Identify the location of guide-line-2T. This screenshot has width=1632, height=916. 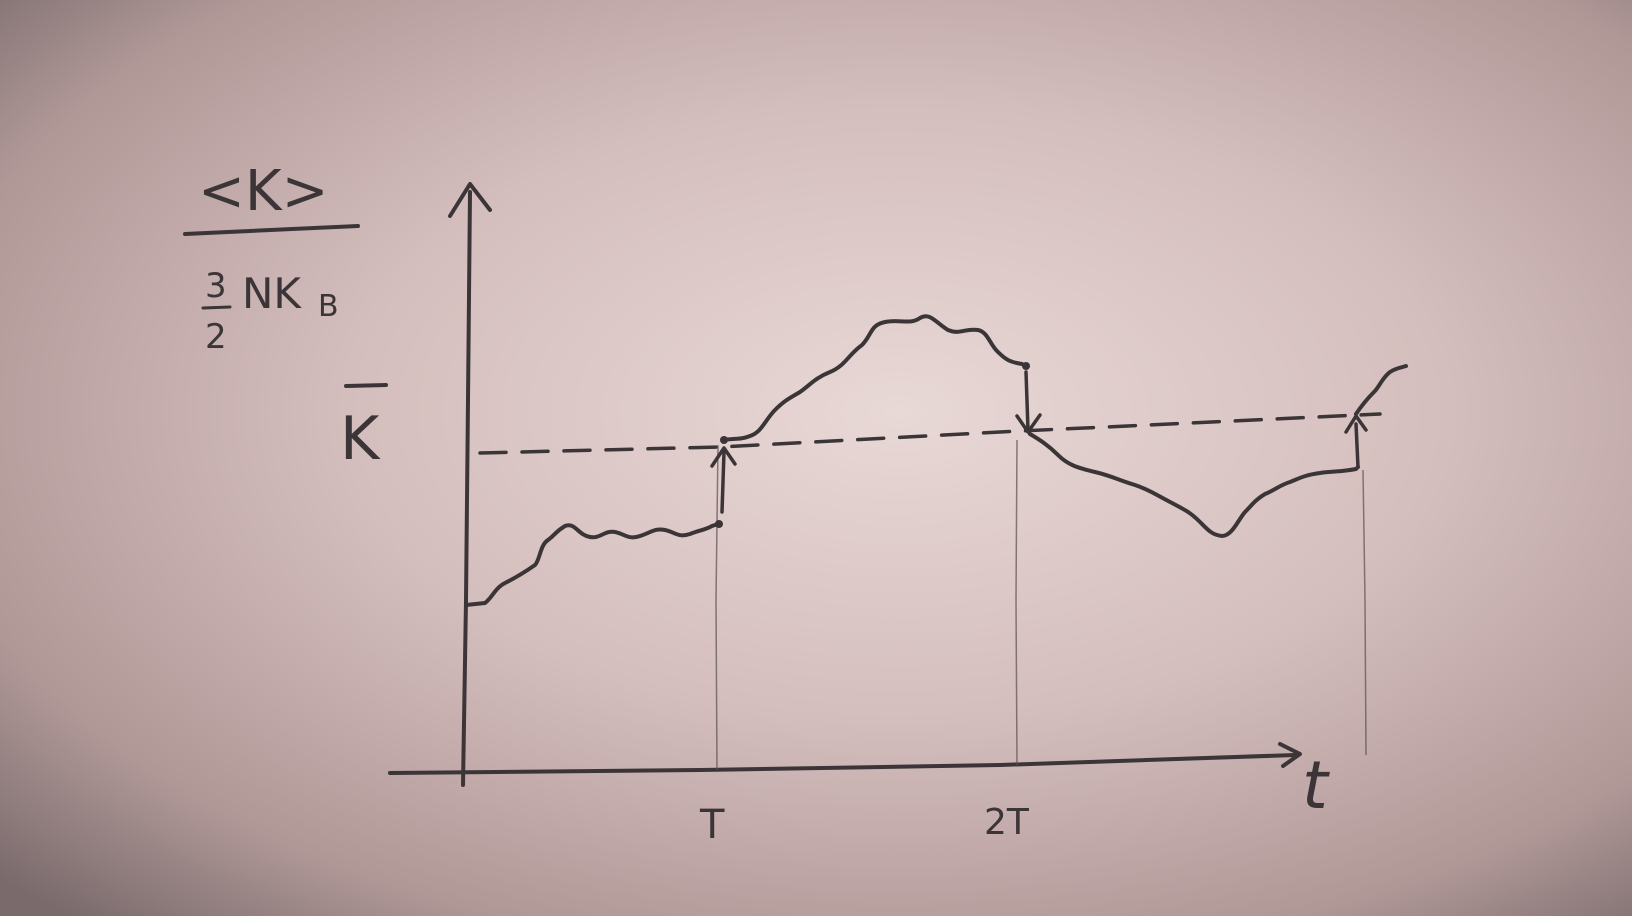
(1016, 602).